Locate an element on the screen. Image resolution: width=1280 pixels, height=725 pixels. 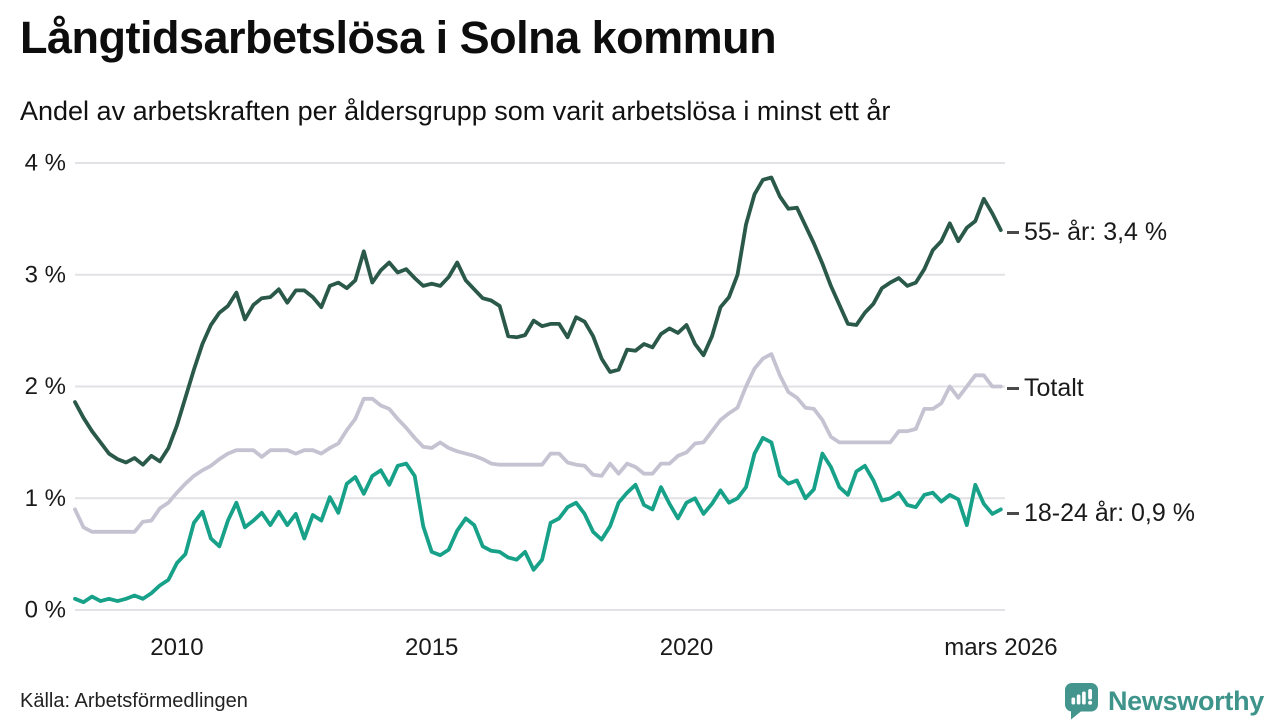
y-tick-label: 2 % is located at coordinates (45, 386).